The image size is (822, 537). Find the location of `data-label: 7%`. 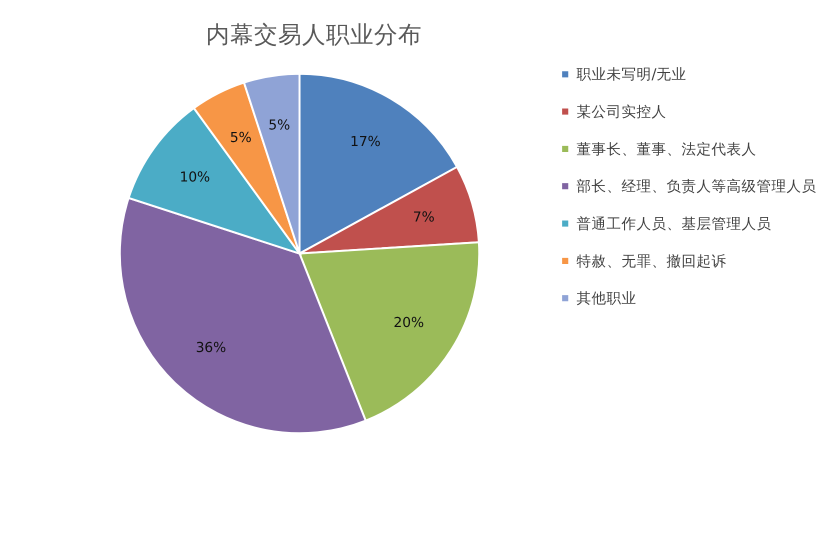

data-label: 7% is located at coordinates (423, 217).